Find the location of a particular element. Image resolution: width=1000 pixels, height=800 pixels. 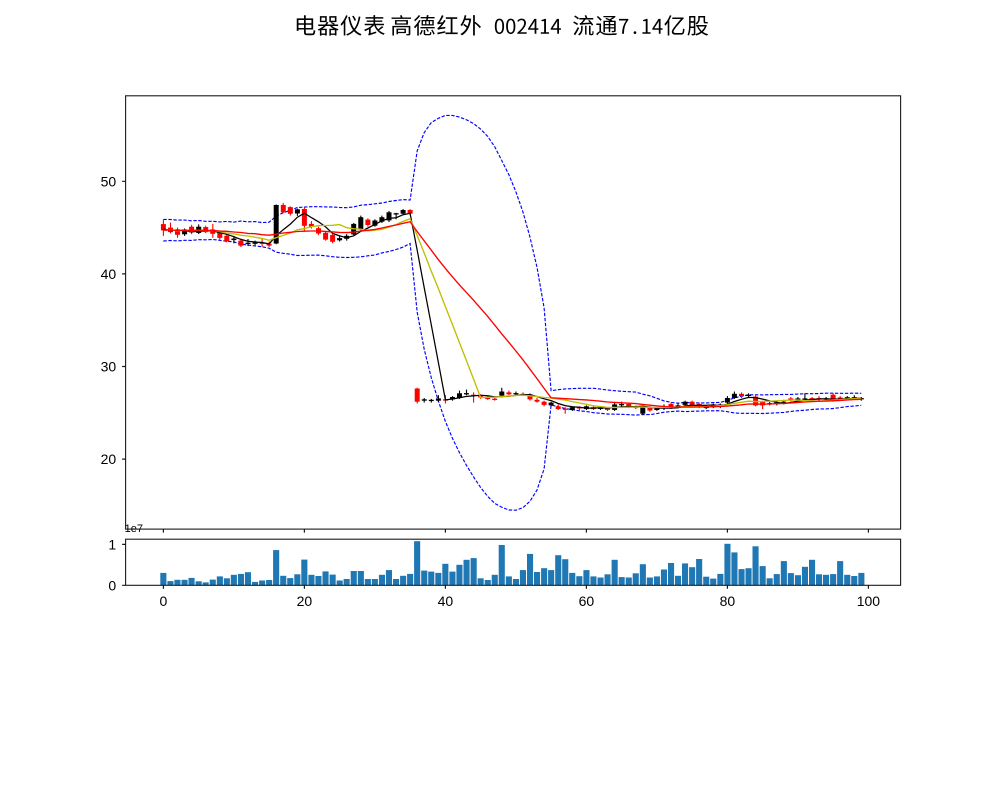

svg-text: 80 is located at coordinates (728, 601).